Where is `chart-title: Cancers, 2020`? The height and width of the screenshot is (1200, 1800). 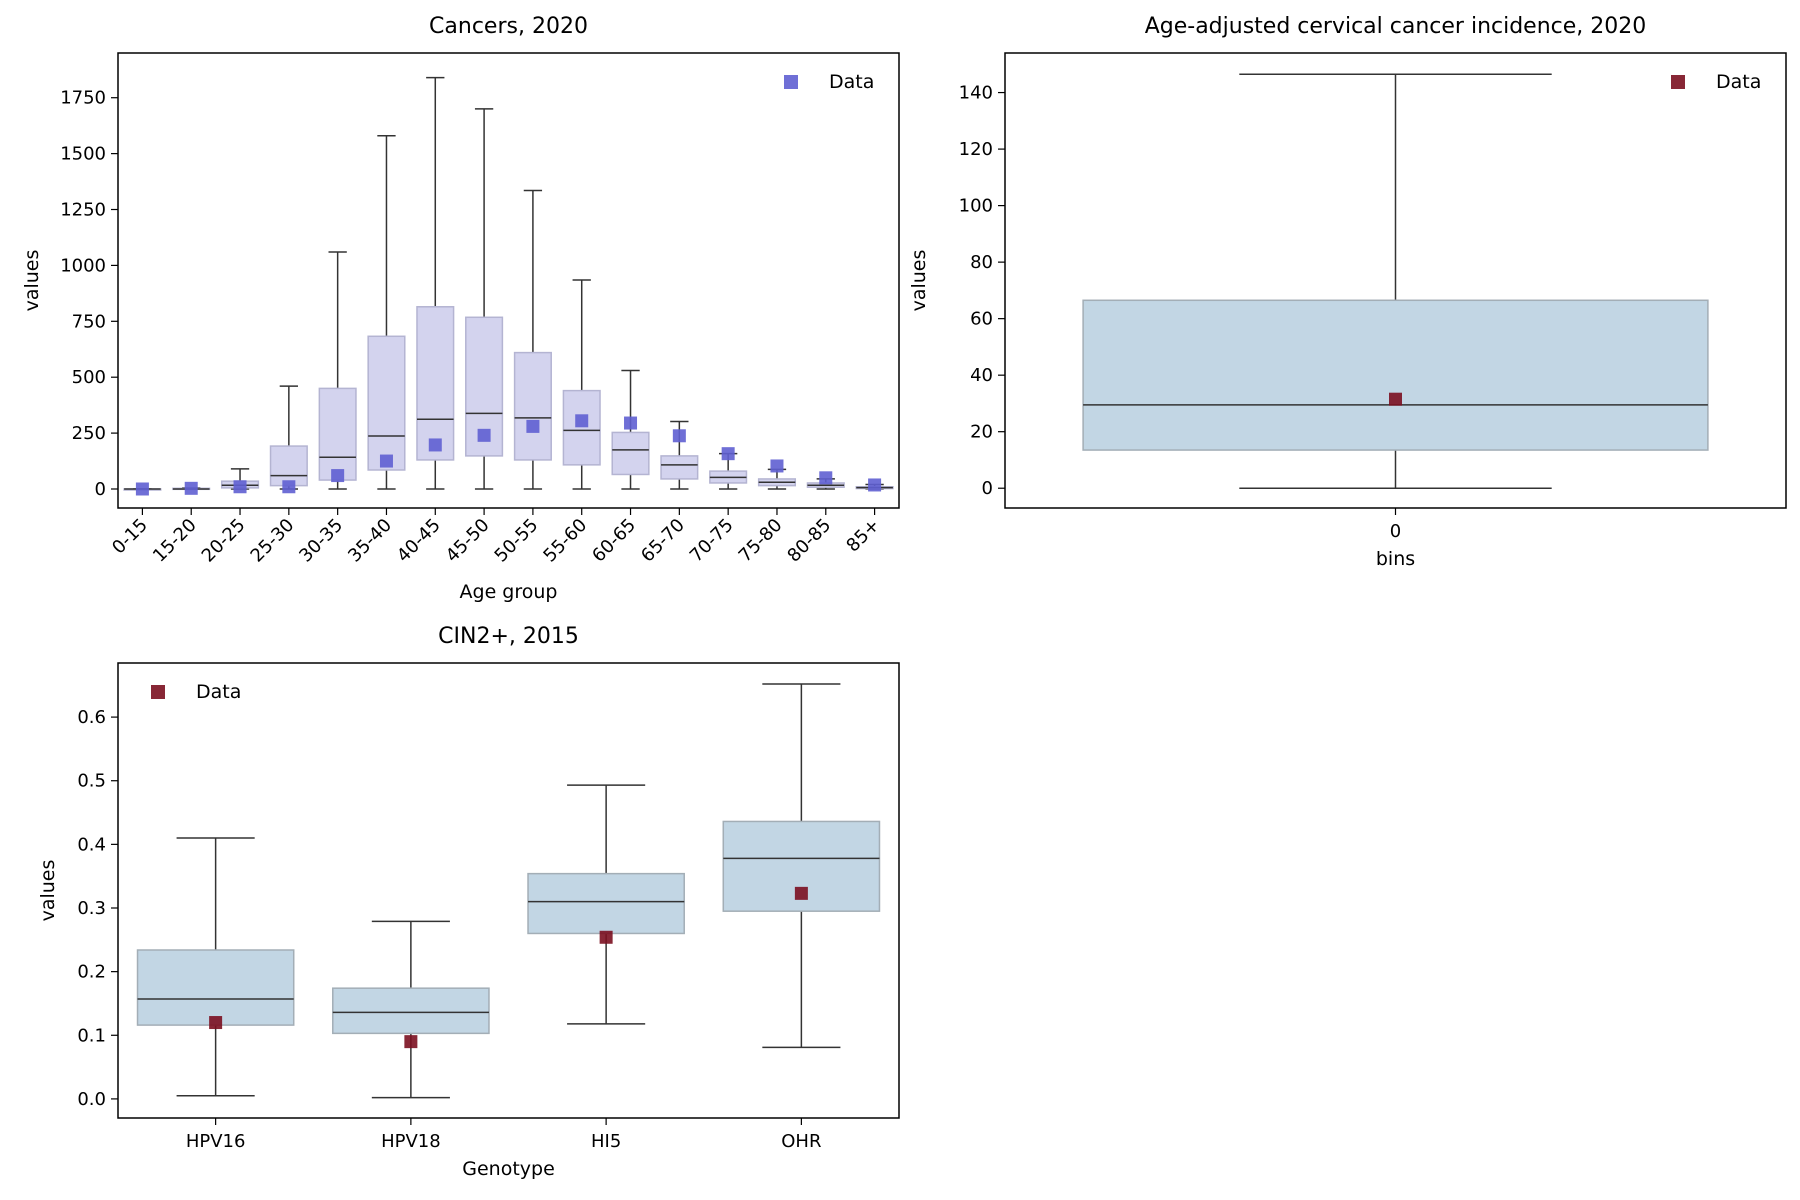 chart-title: Cancers, 2020 is located at coordinates (508, 26).